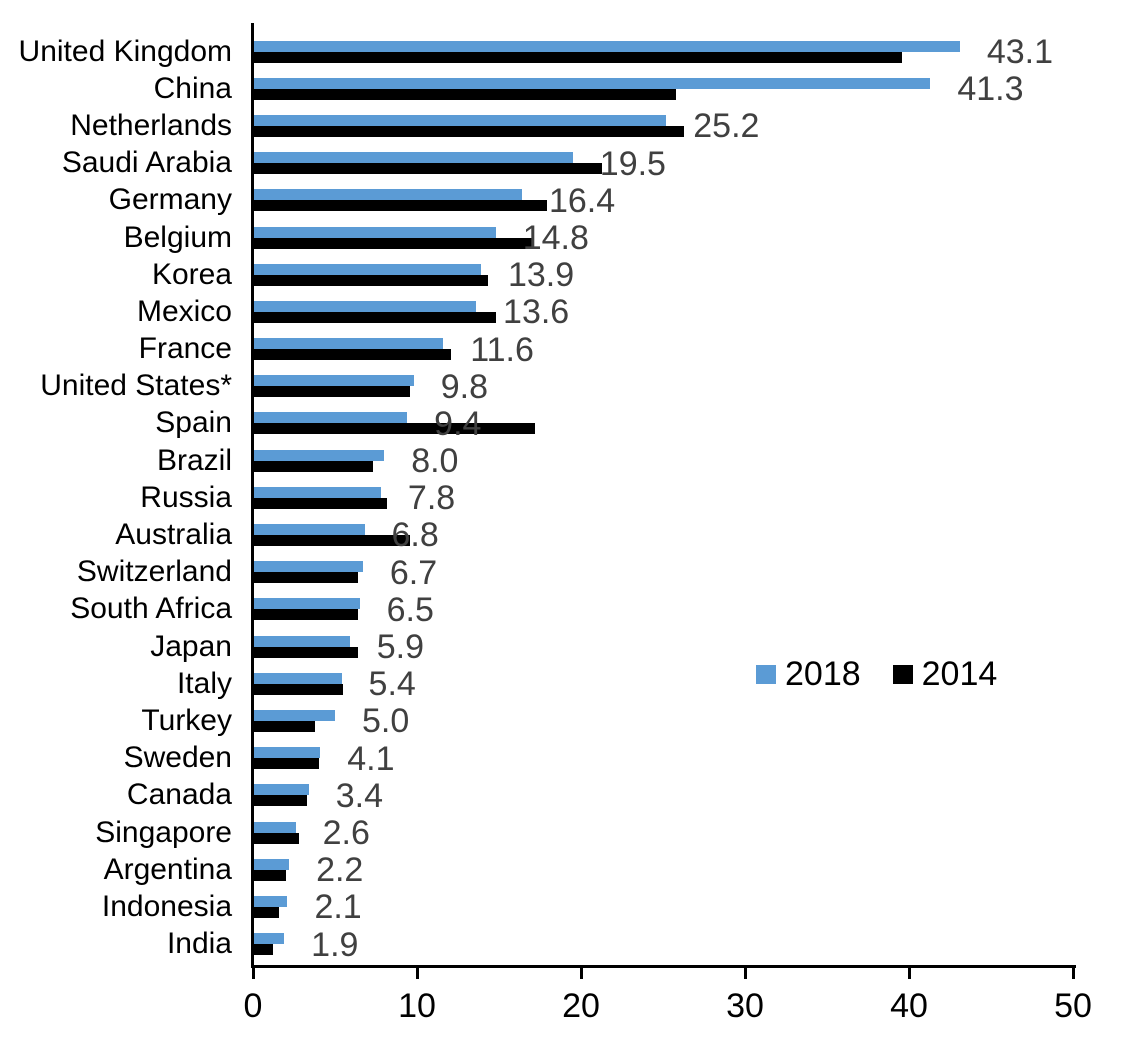 This screenshot has width=1123, height=1041. Describe the element at coordinates (184, 311) in the screenshot. I see `category-label: Mexico` at that location.